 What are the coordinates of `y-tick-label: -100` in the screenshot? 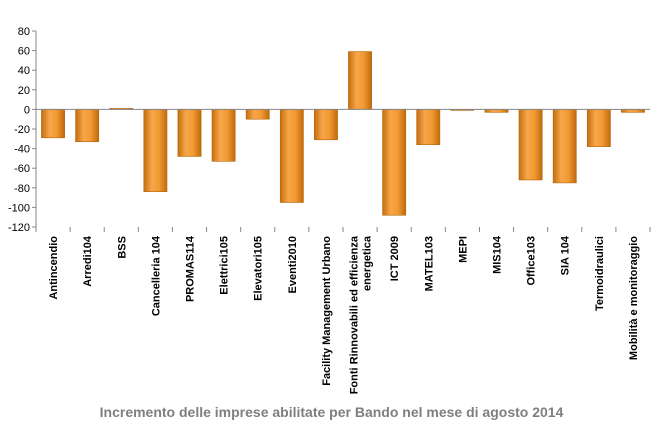 It's located at (19, 208).